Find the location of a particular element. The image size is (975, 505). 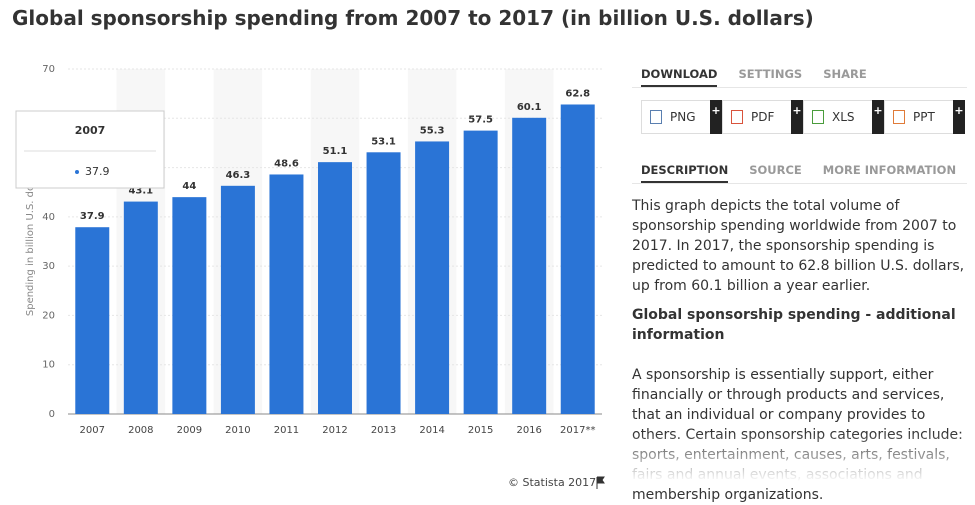

tab: DESCRIPTION is located at coordinates (685, 170).